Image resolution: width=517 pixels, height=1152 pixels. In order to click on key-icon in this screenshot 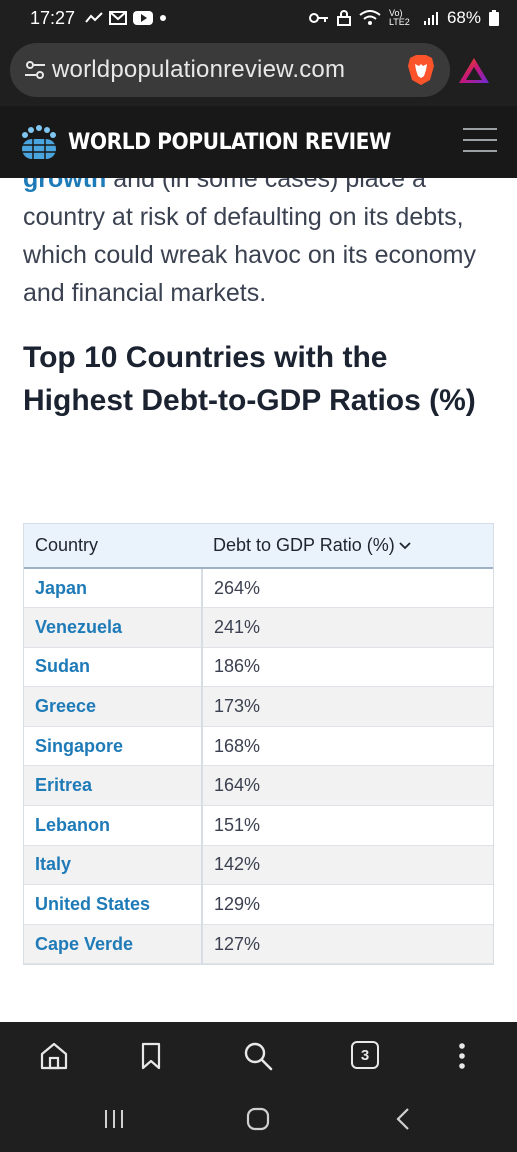, I will do `click(318, 18)`.